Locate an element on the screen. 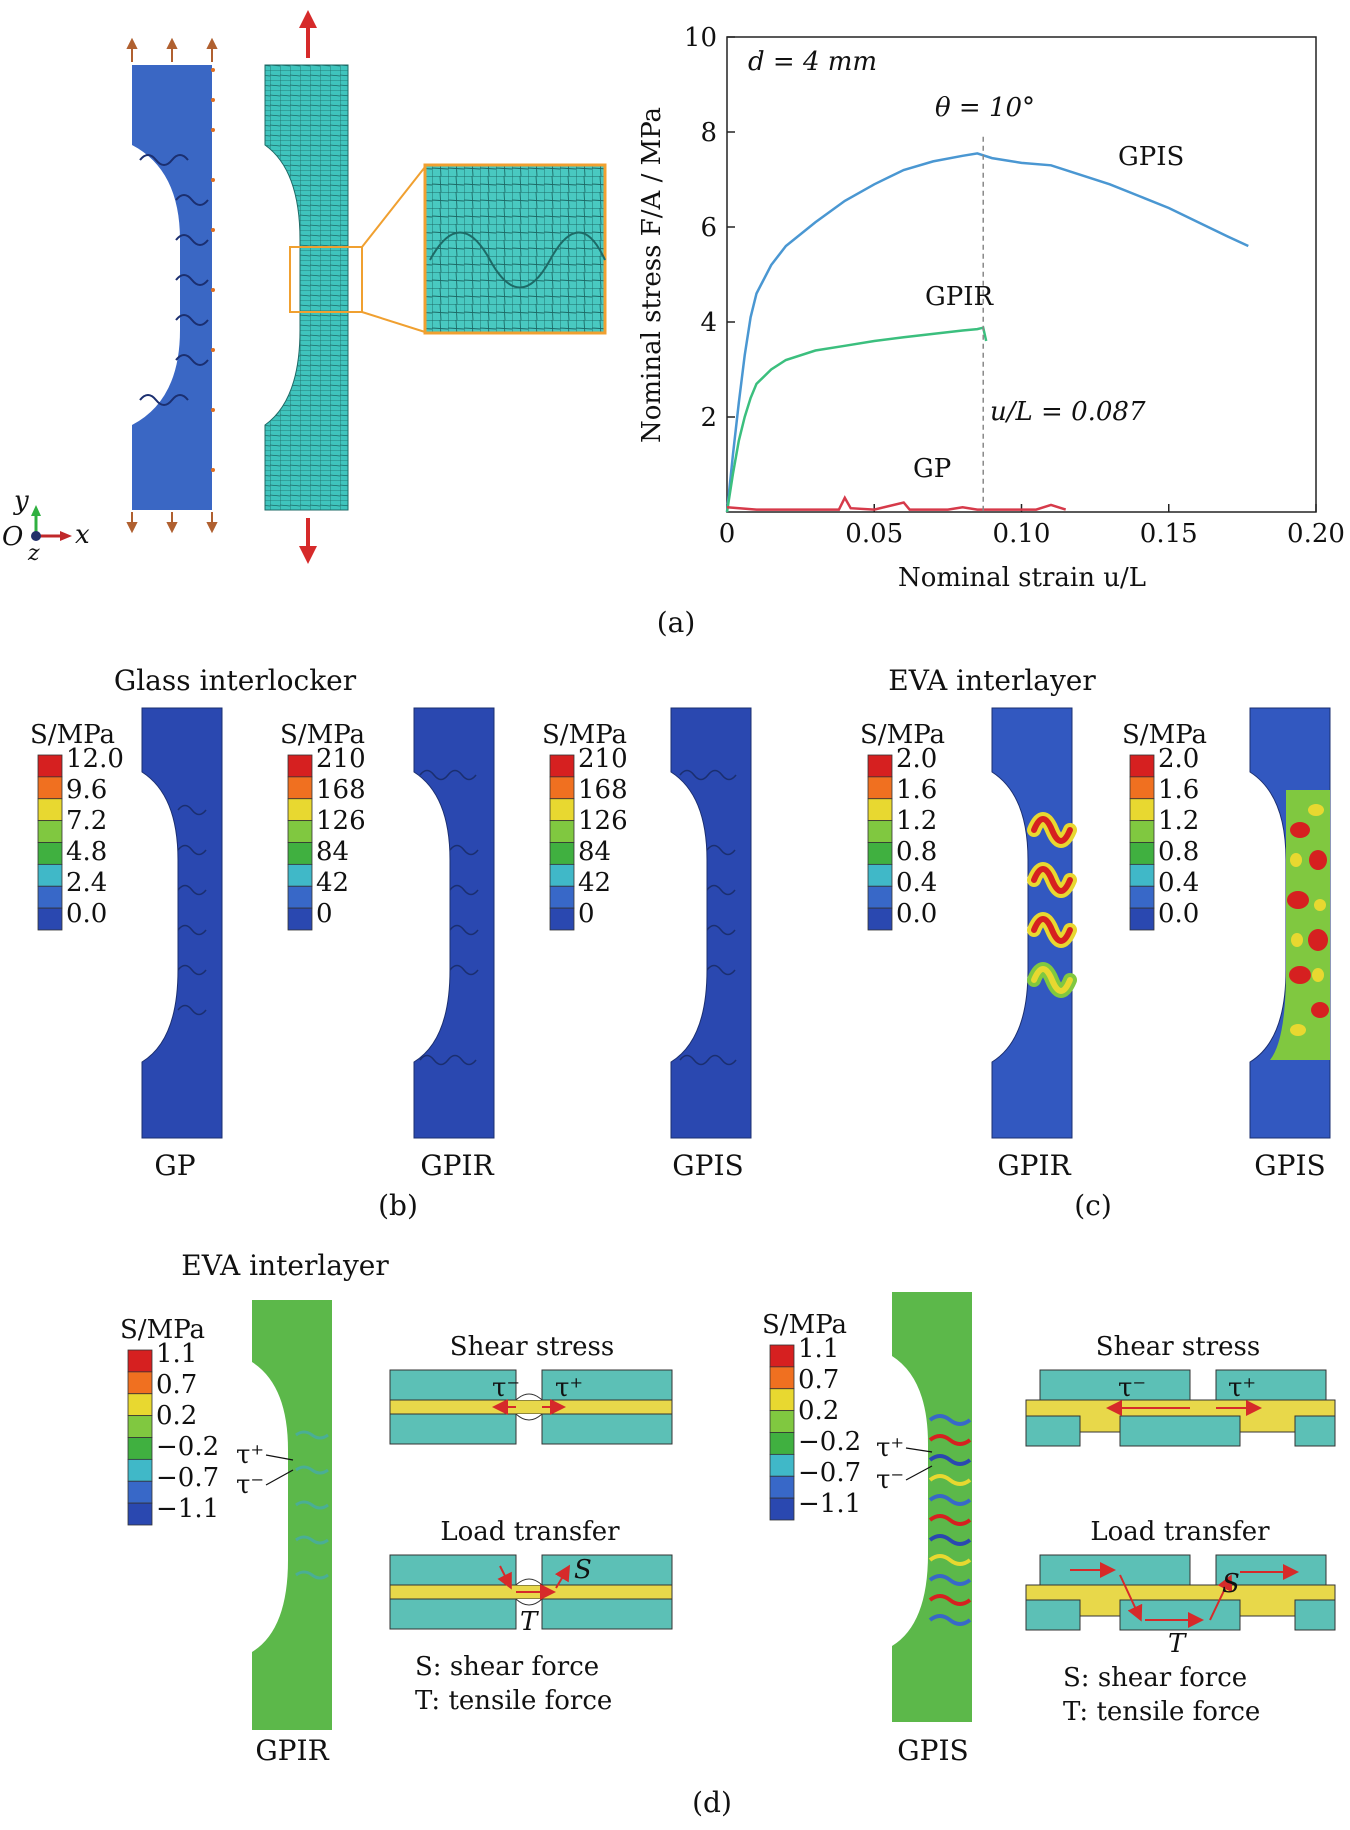  legend-value: 126 is located at coordinates (341, 821).